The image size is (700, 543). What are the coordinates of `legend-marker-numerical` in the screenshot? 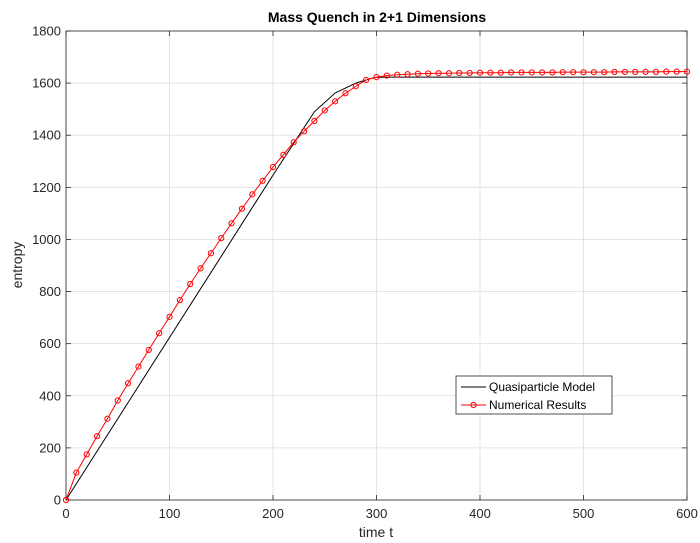 It's located at (473, 405).